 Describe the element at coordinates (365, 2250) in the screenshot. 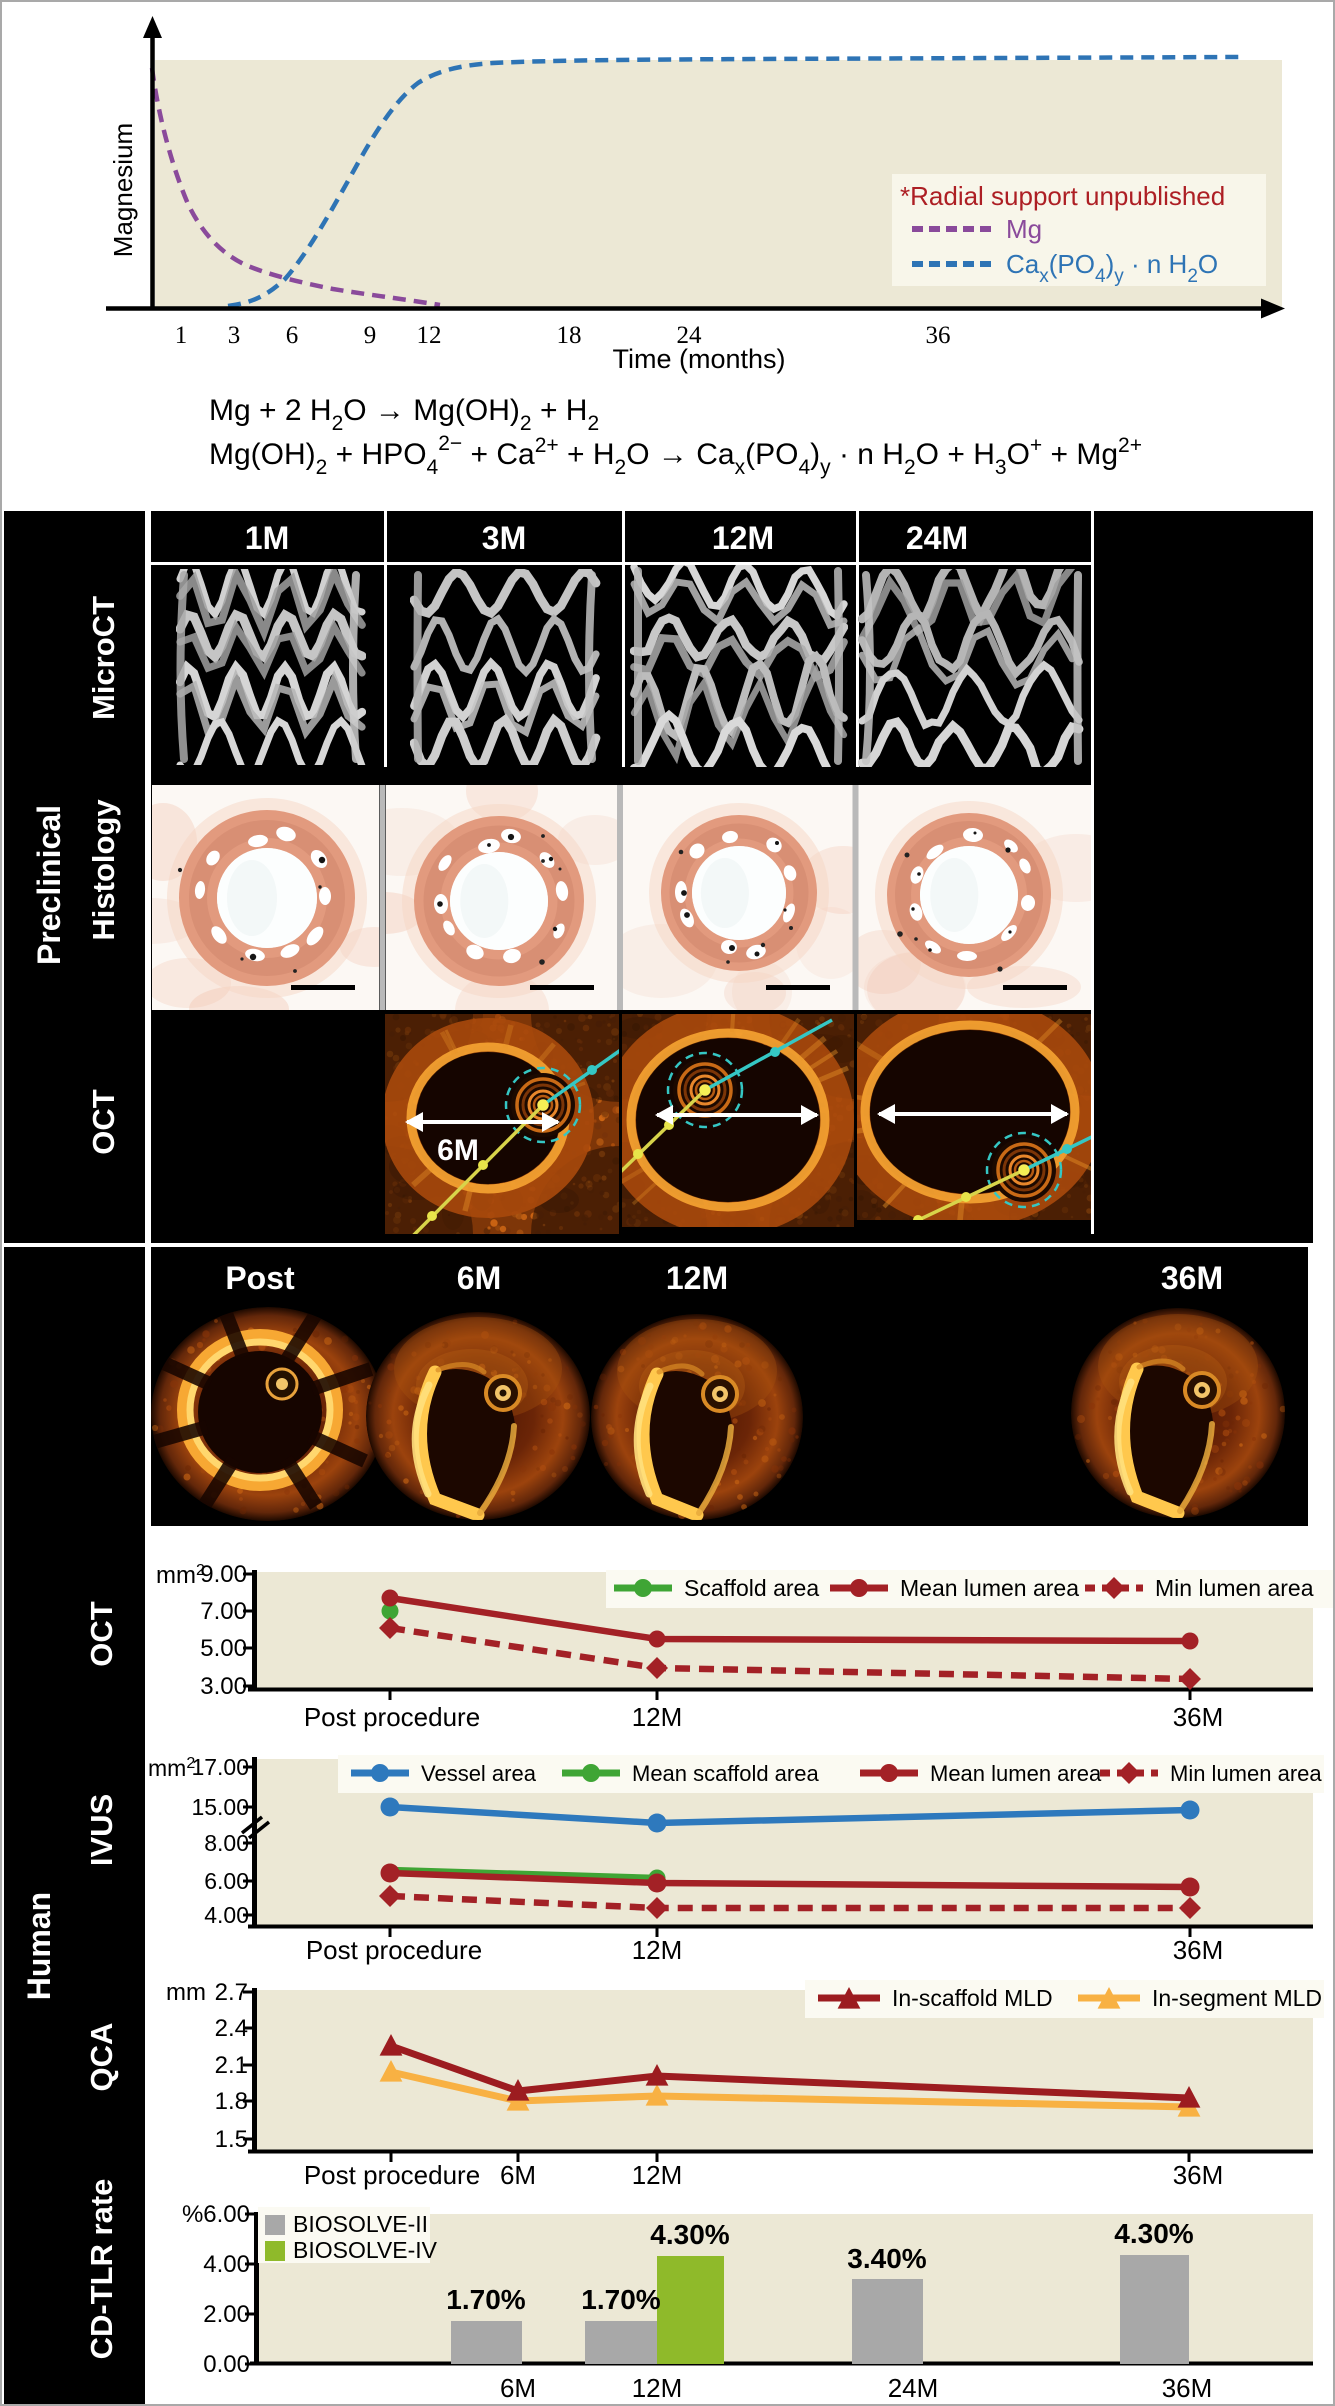

I see `svg-text: BIOSOLVE-IV` at that location.